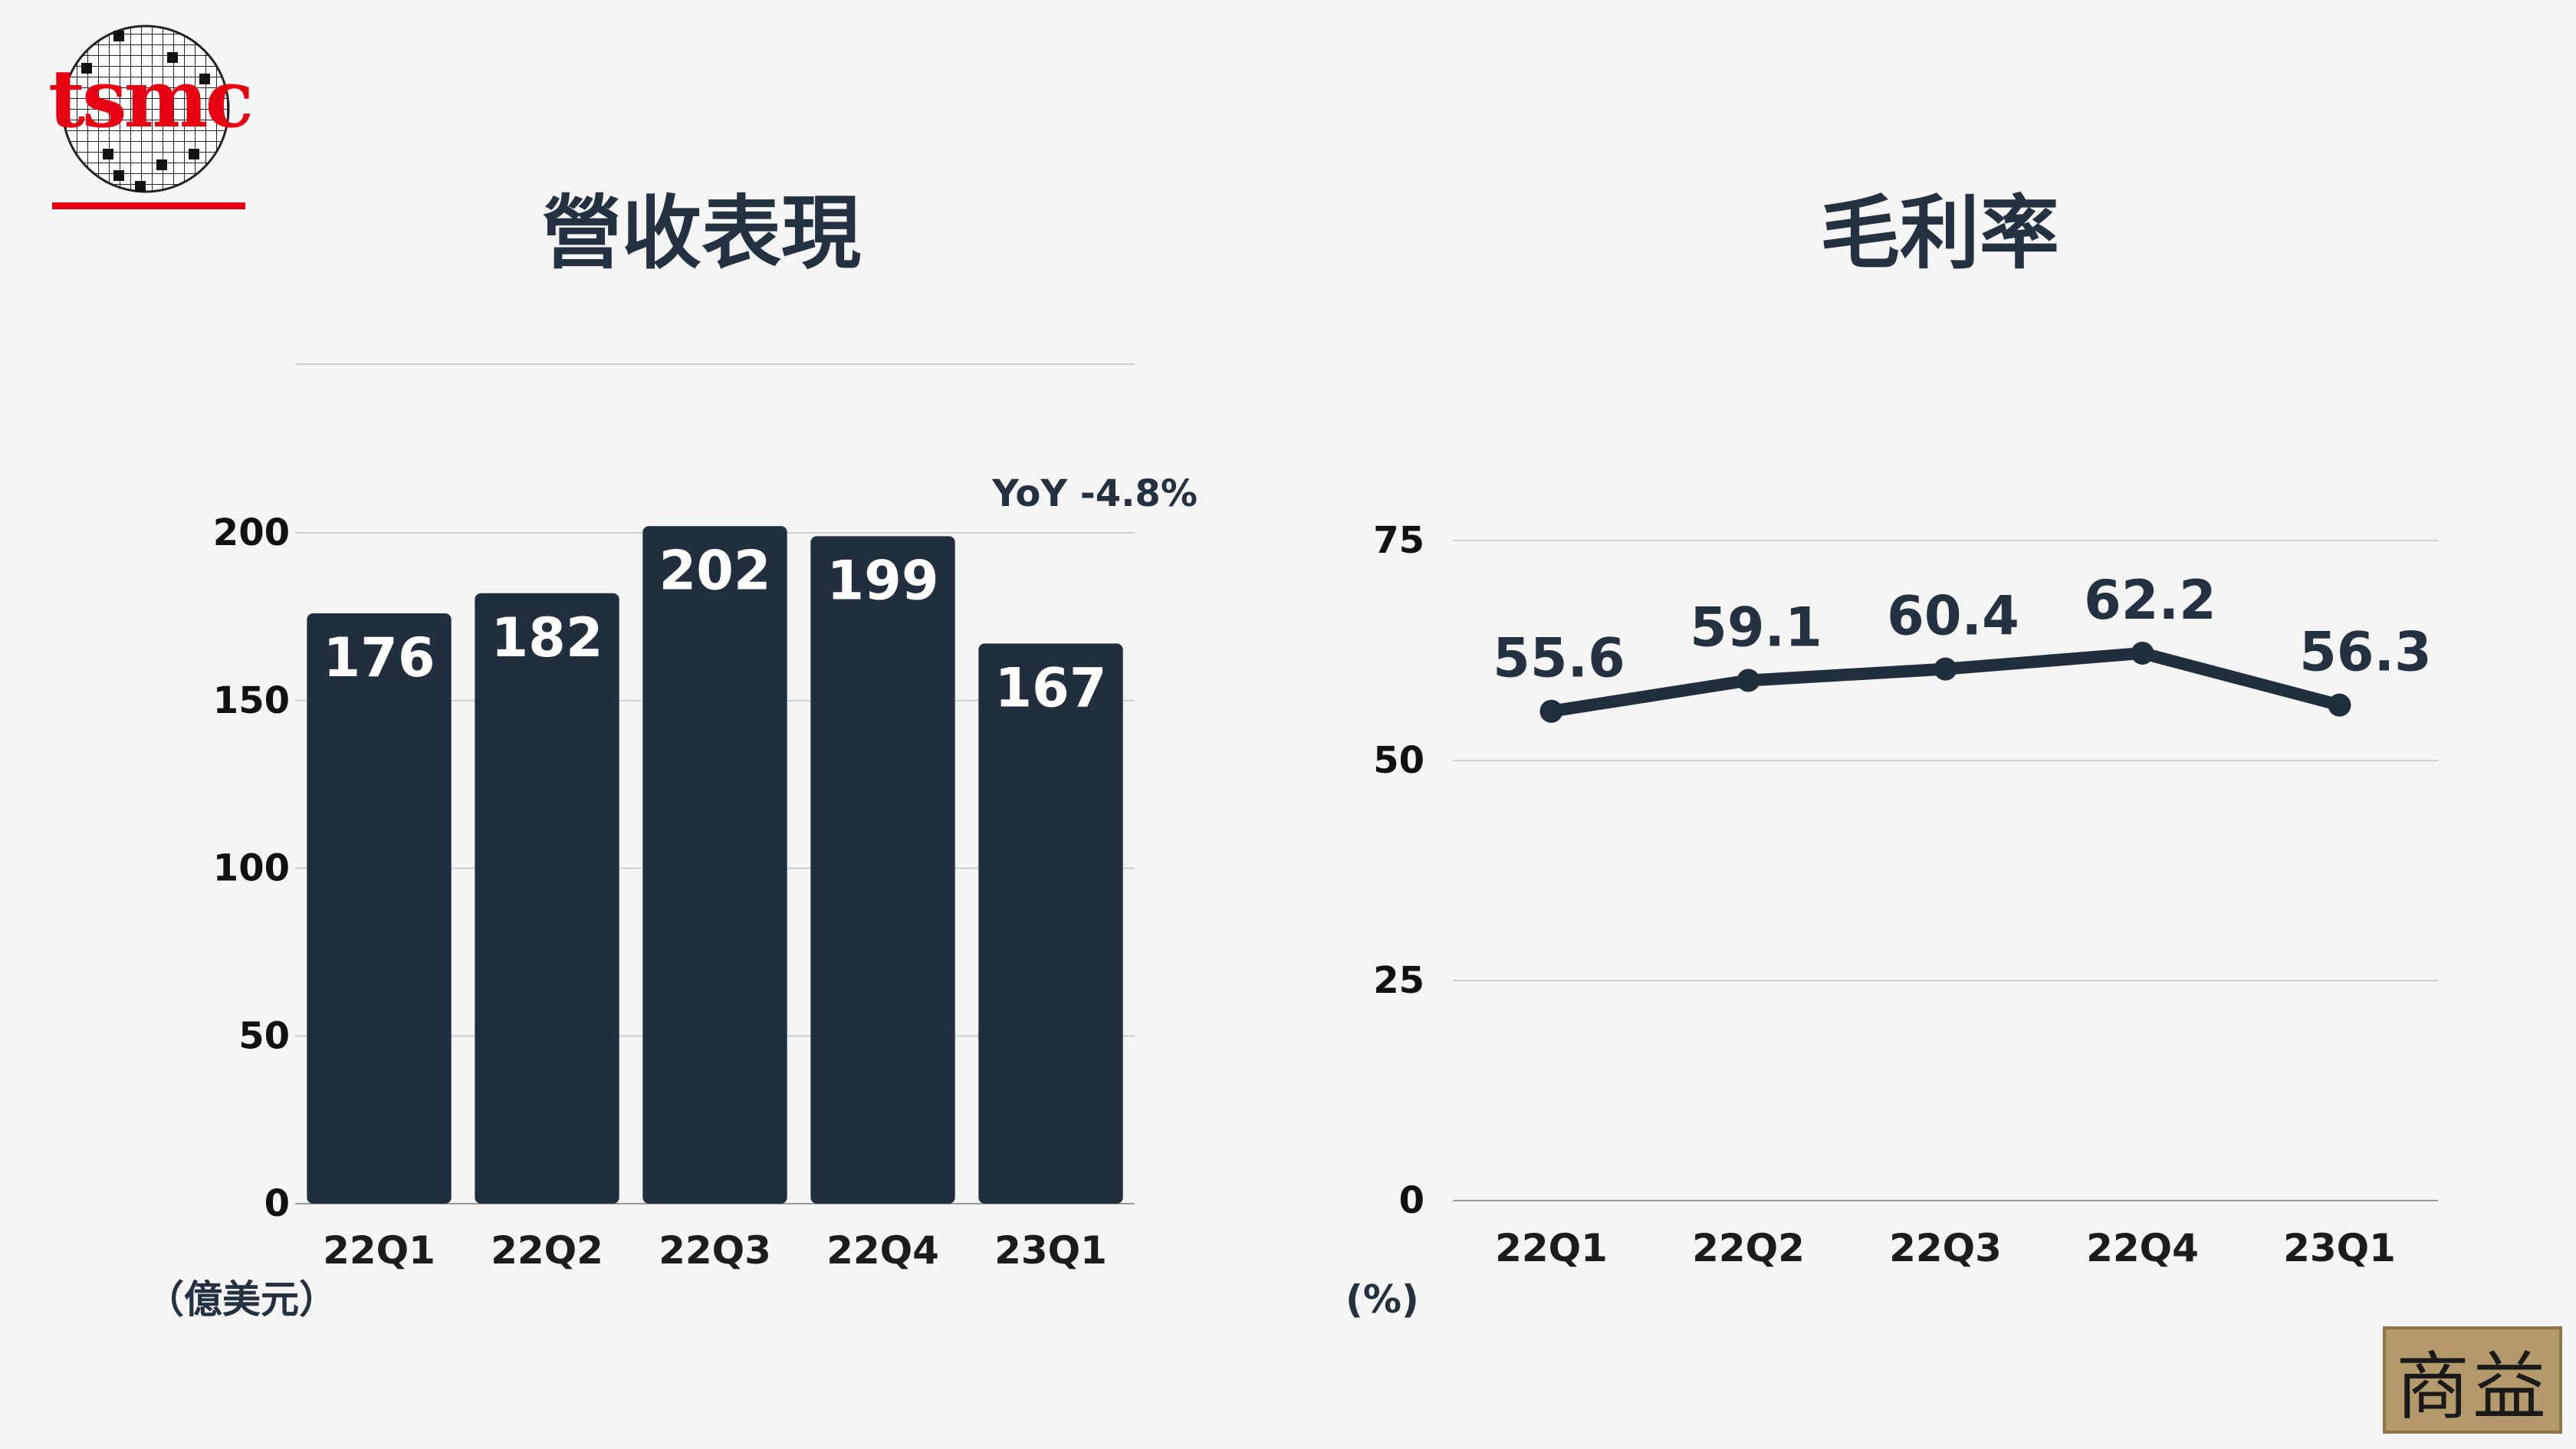  I want to click on brand-badge: 商益, so click(2472, 1380).